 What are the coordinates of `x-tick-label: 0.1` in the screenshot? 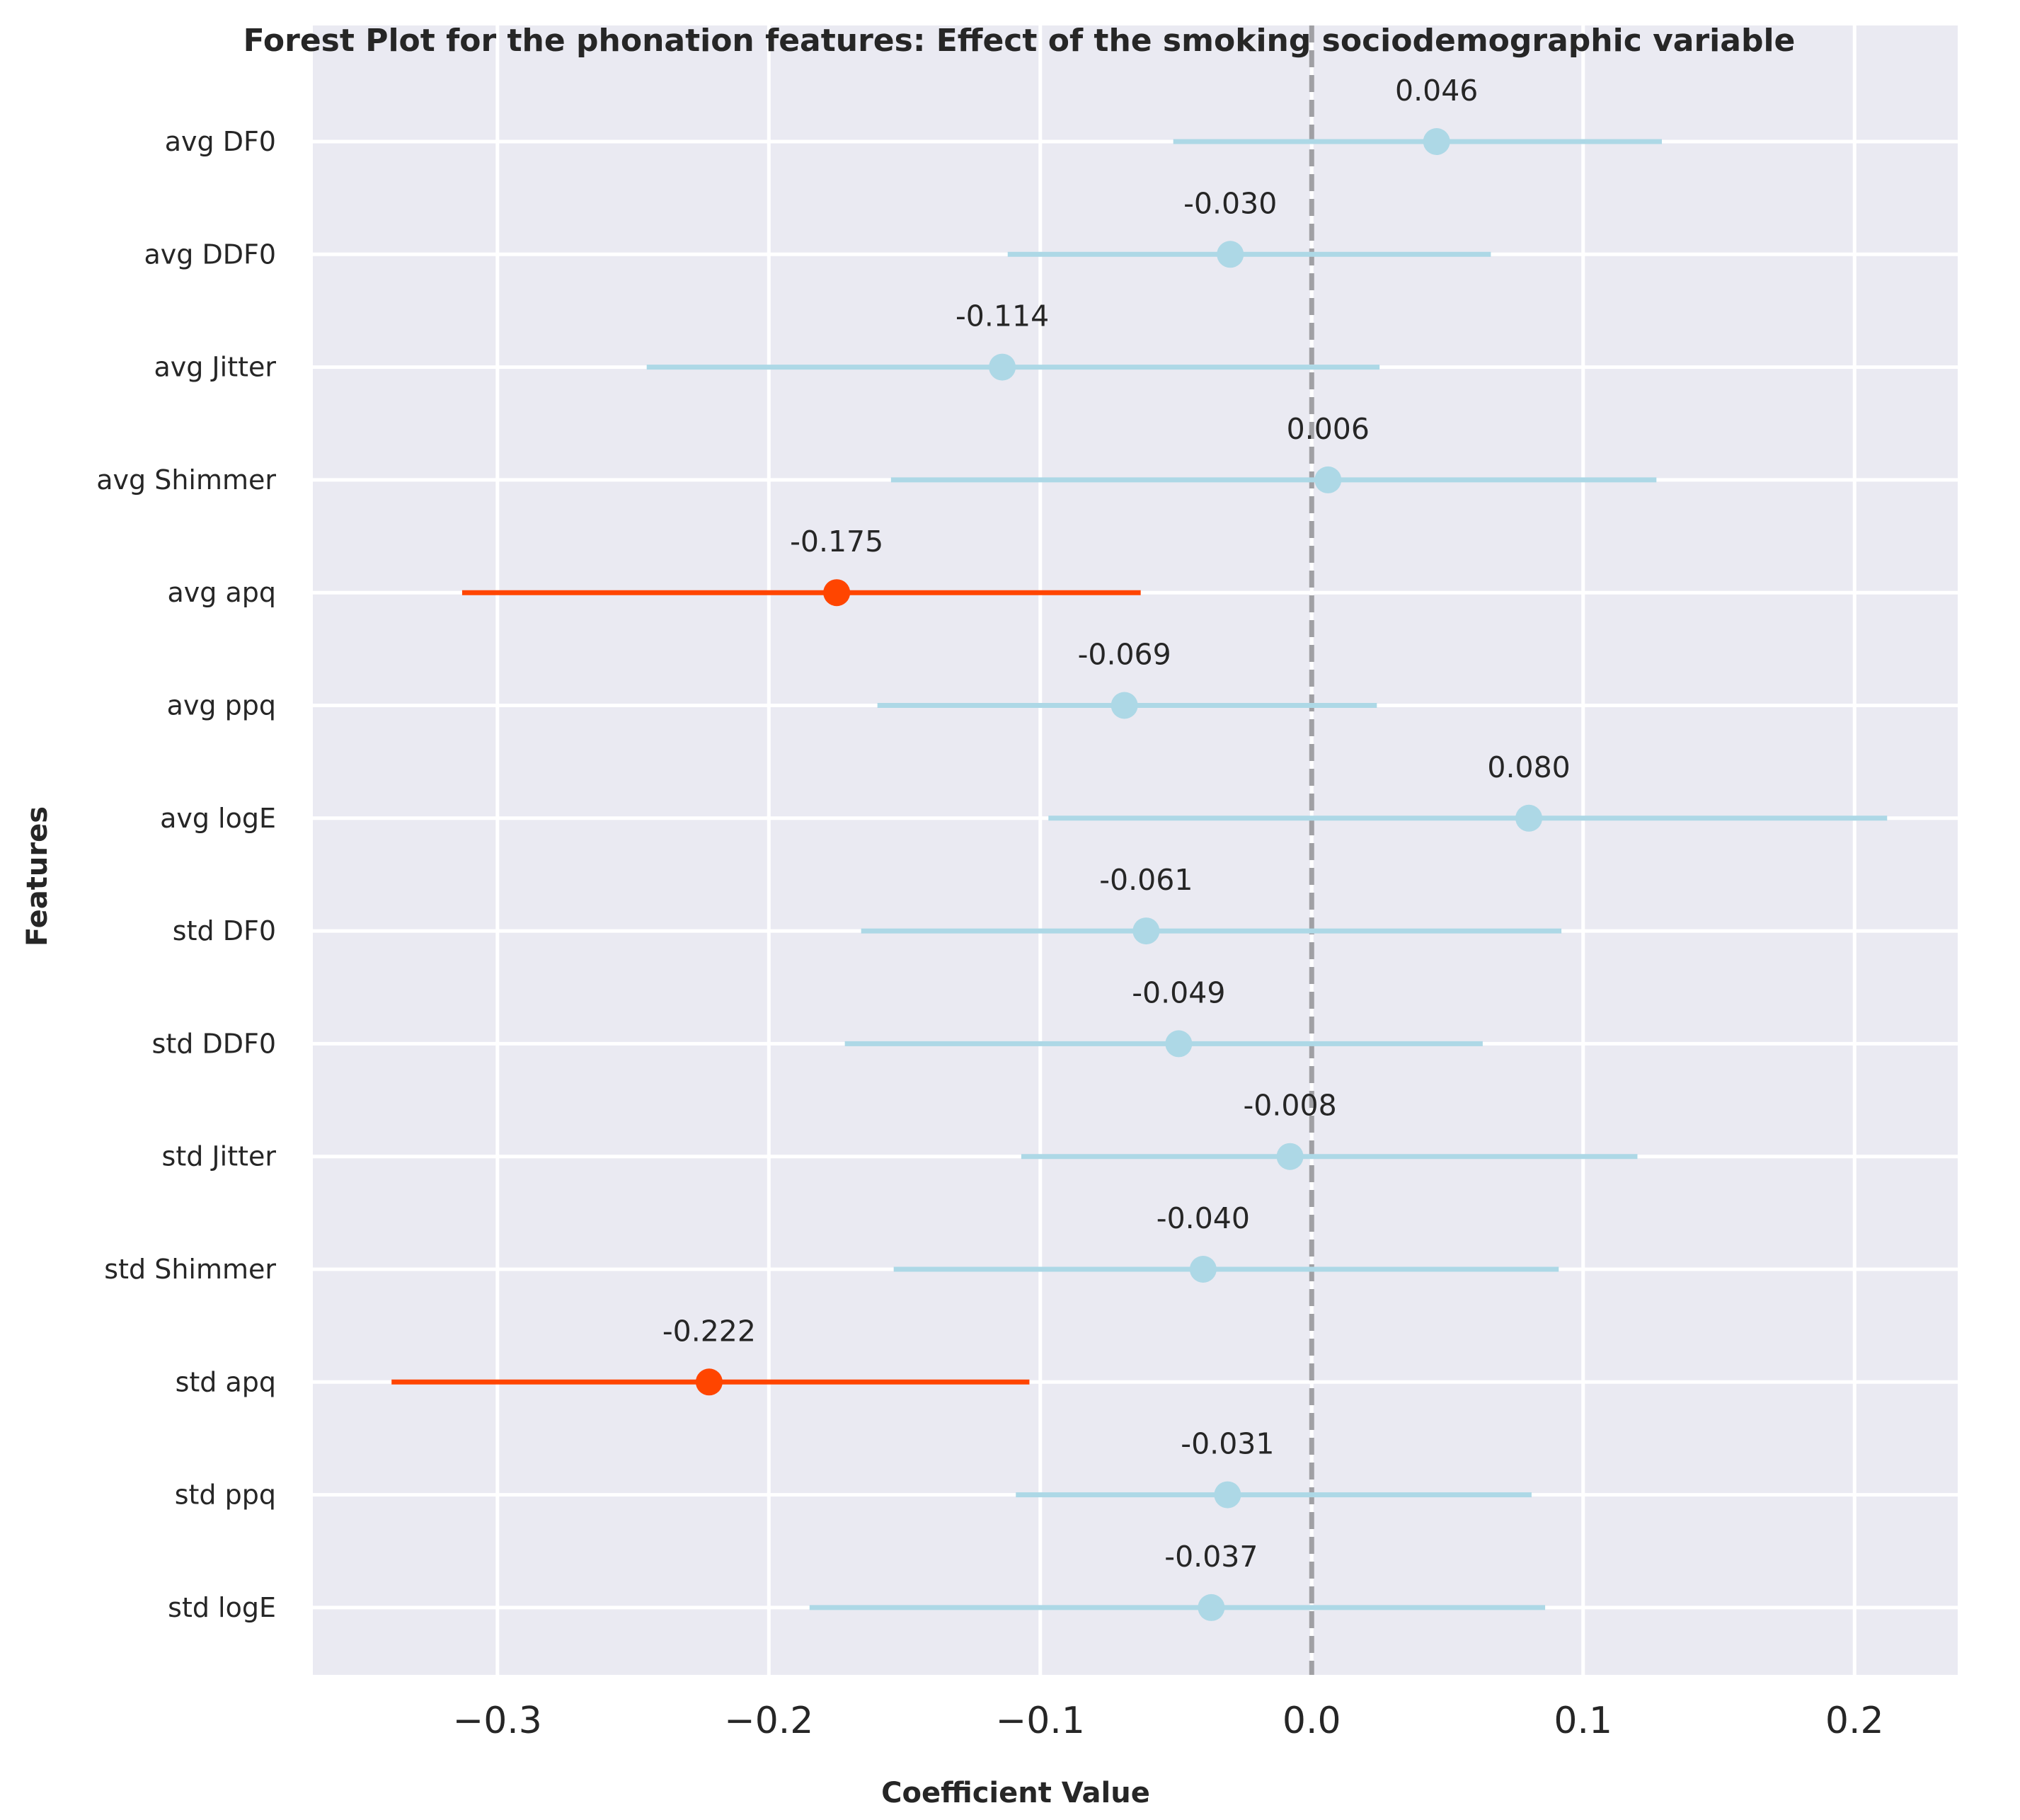 It's located at (1583, 1721).